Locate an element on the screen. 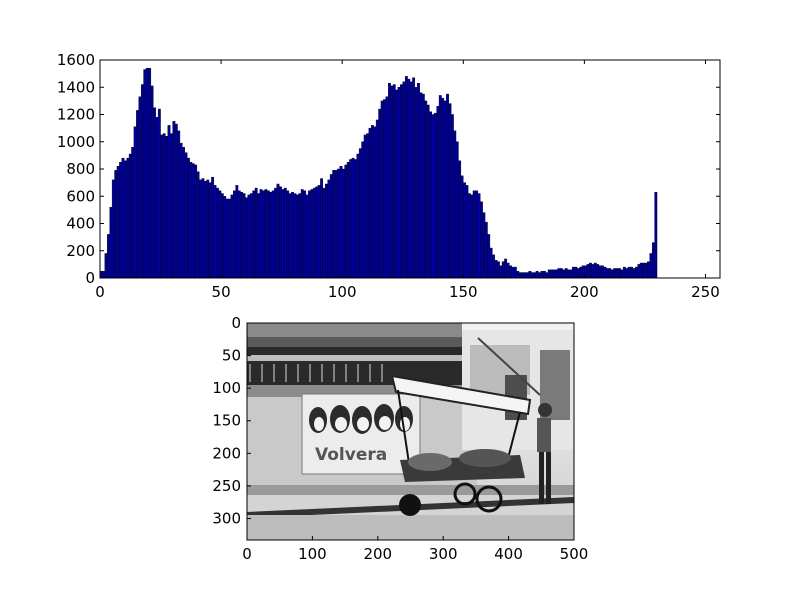 This screenshot has height=600, width=800. x-tick-label: 100 is located at coordinates (342, 292).